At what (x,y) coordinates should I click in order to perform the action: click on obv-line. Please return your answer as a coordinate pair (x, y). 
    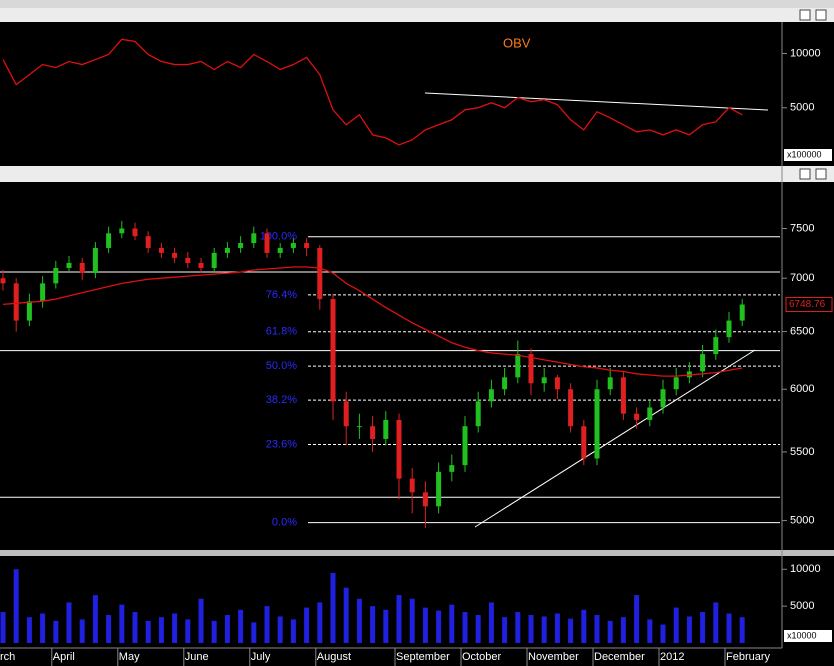
    Looking at the image, I should click on (372, 92).